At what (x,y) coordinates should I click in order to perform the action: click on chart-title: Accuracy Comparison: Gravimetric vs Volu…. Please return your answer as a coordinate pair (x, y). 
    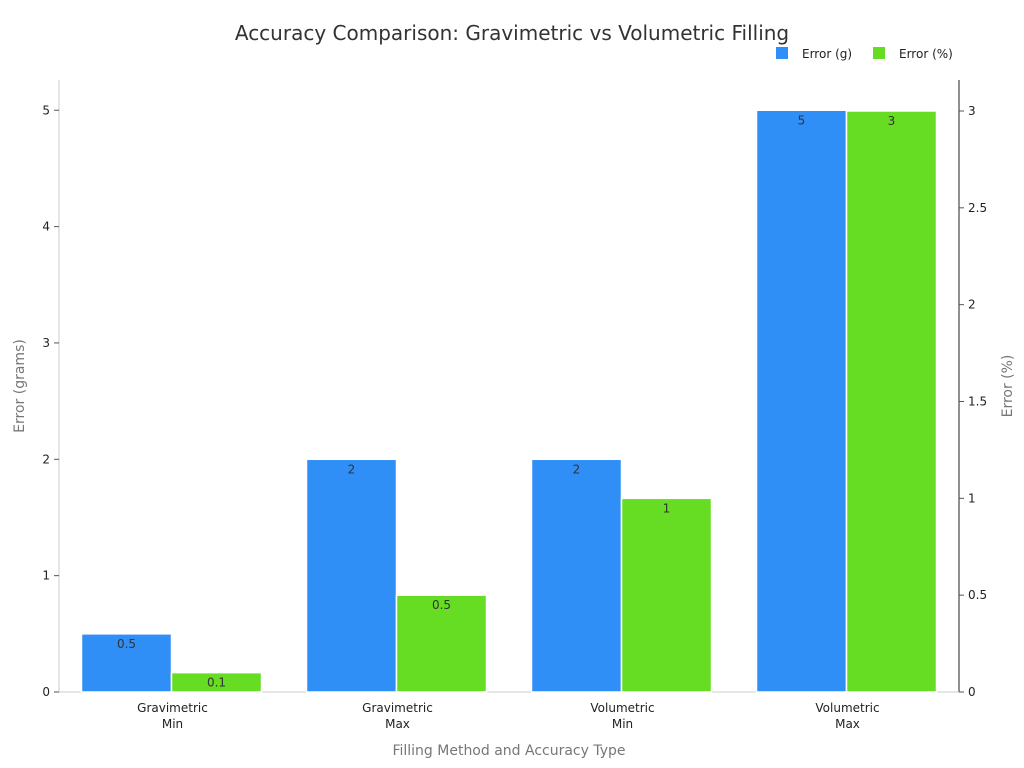
    Looking at the image, I should click on (512, 33).